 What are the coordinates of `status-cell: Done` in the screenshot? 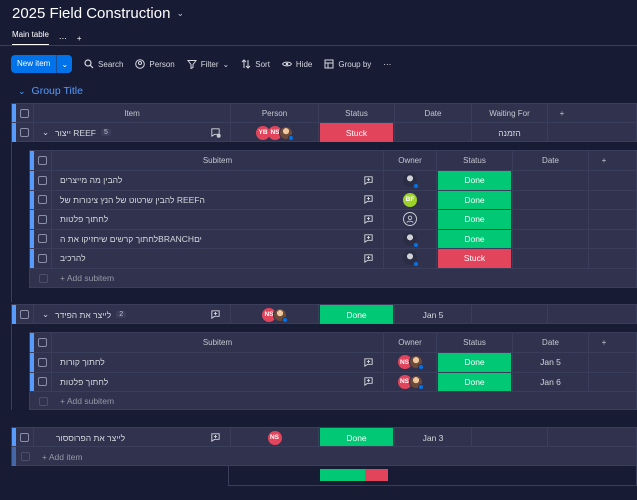 It's located at (357, 437).